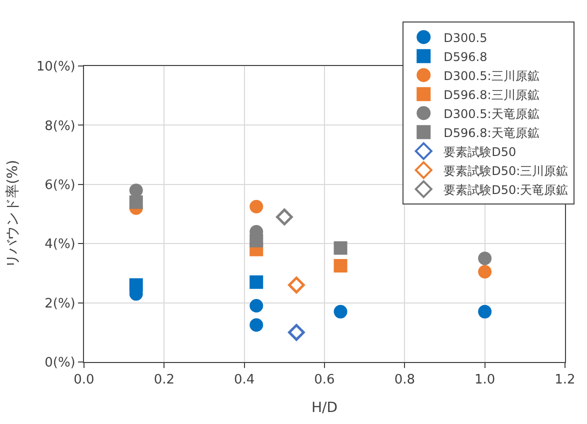 This screenshot has width=587, height=424. What do you see at coordinates (164, 380) in the screenshot?
I see `x-tick-label: 0.2` at bounding box center [164, 380].